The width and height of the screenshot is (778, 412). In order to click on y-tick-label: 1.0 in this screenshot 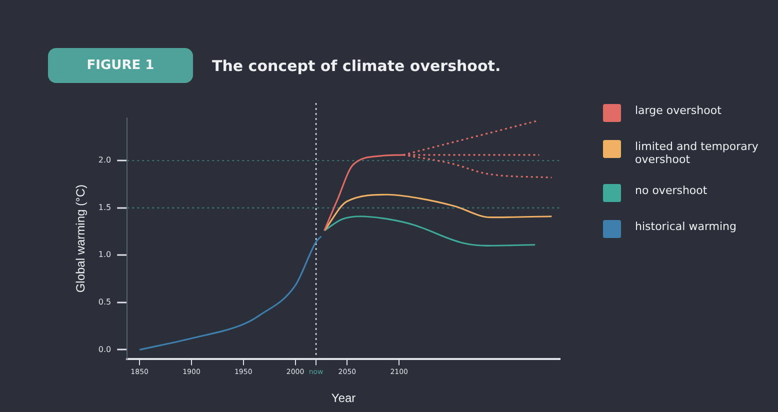, I will do `click(105, 255)`.